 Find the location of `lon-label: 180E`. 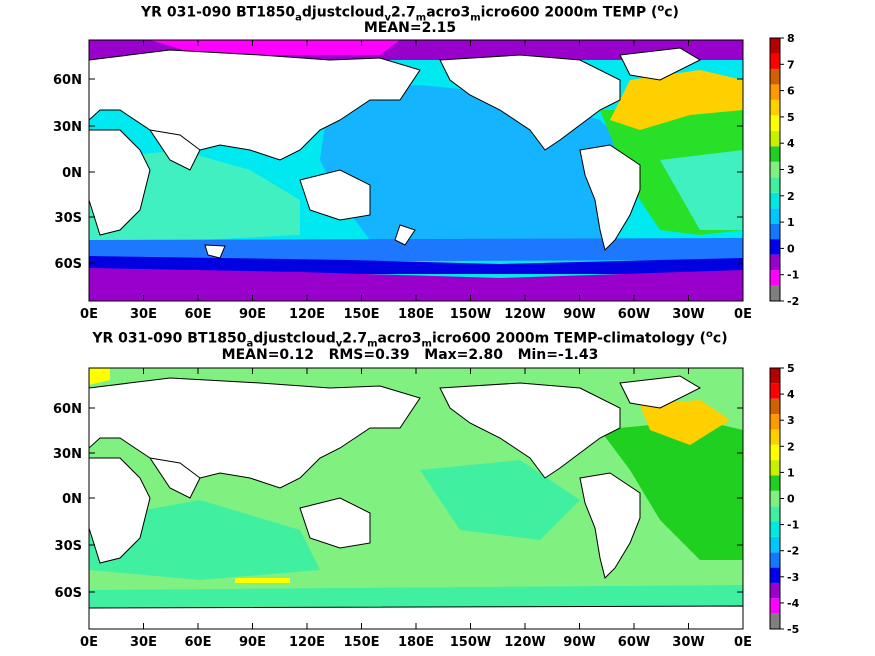

lon-label: 180E is located at coordinates (416, 314).